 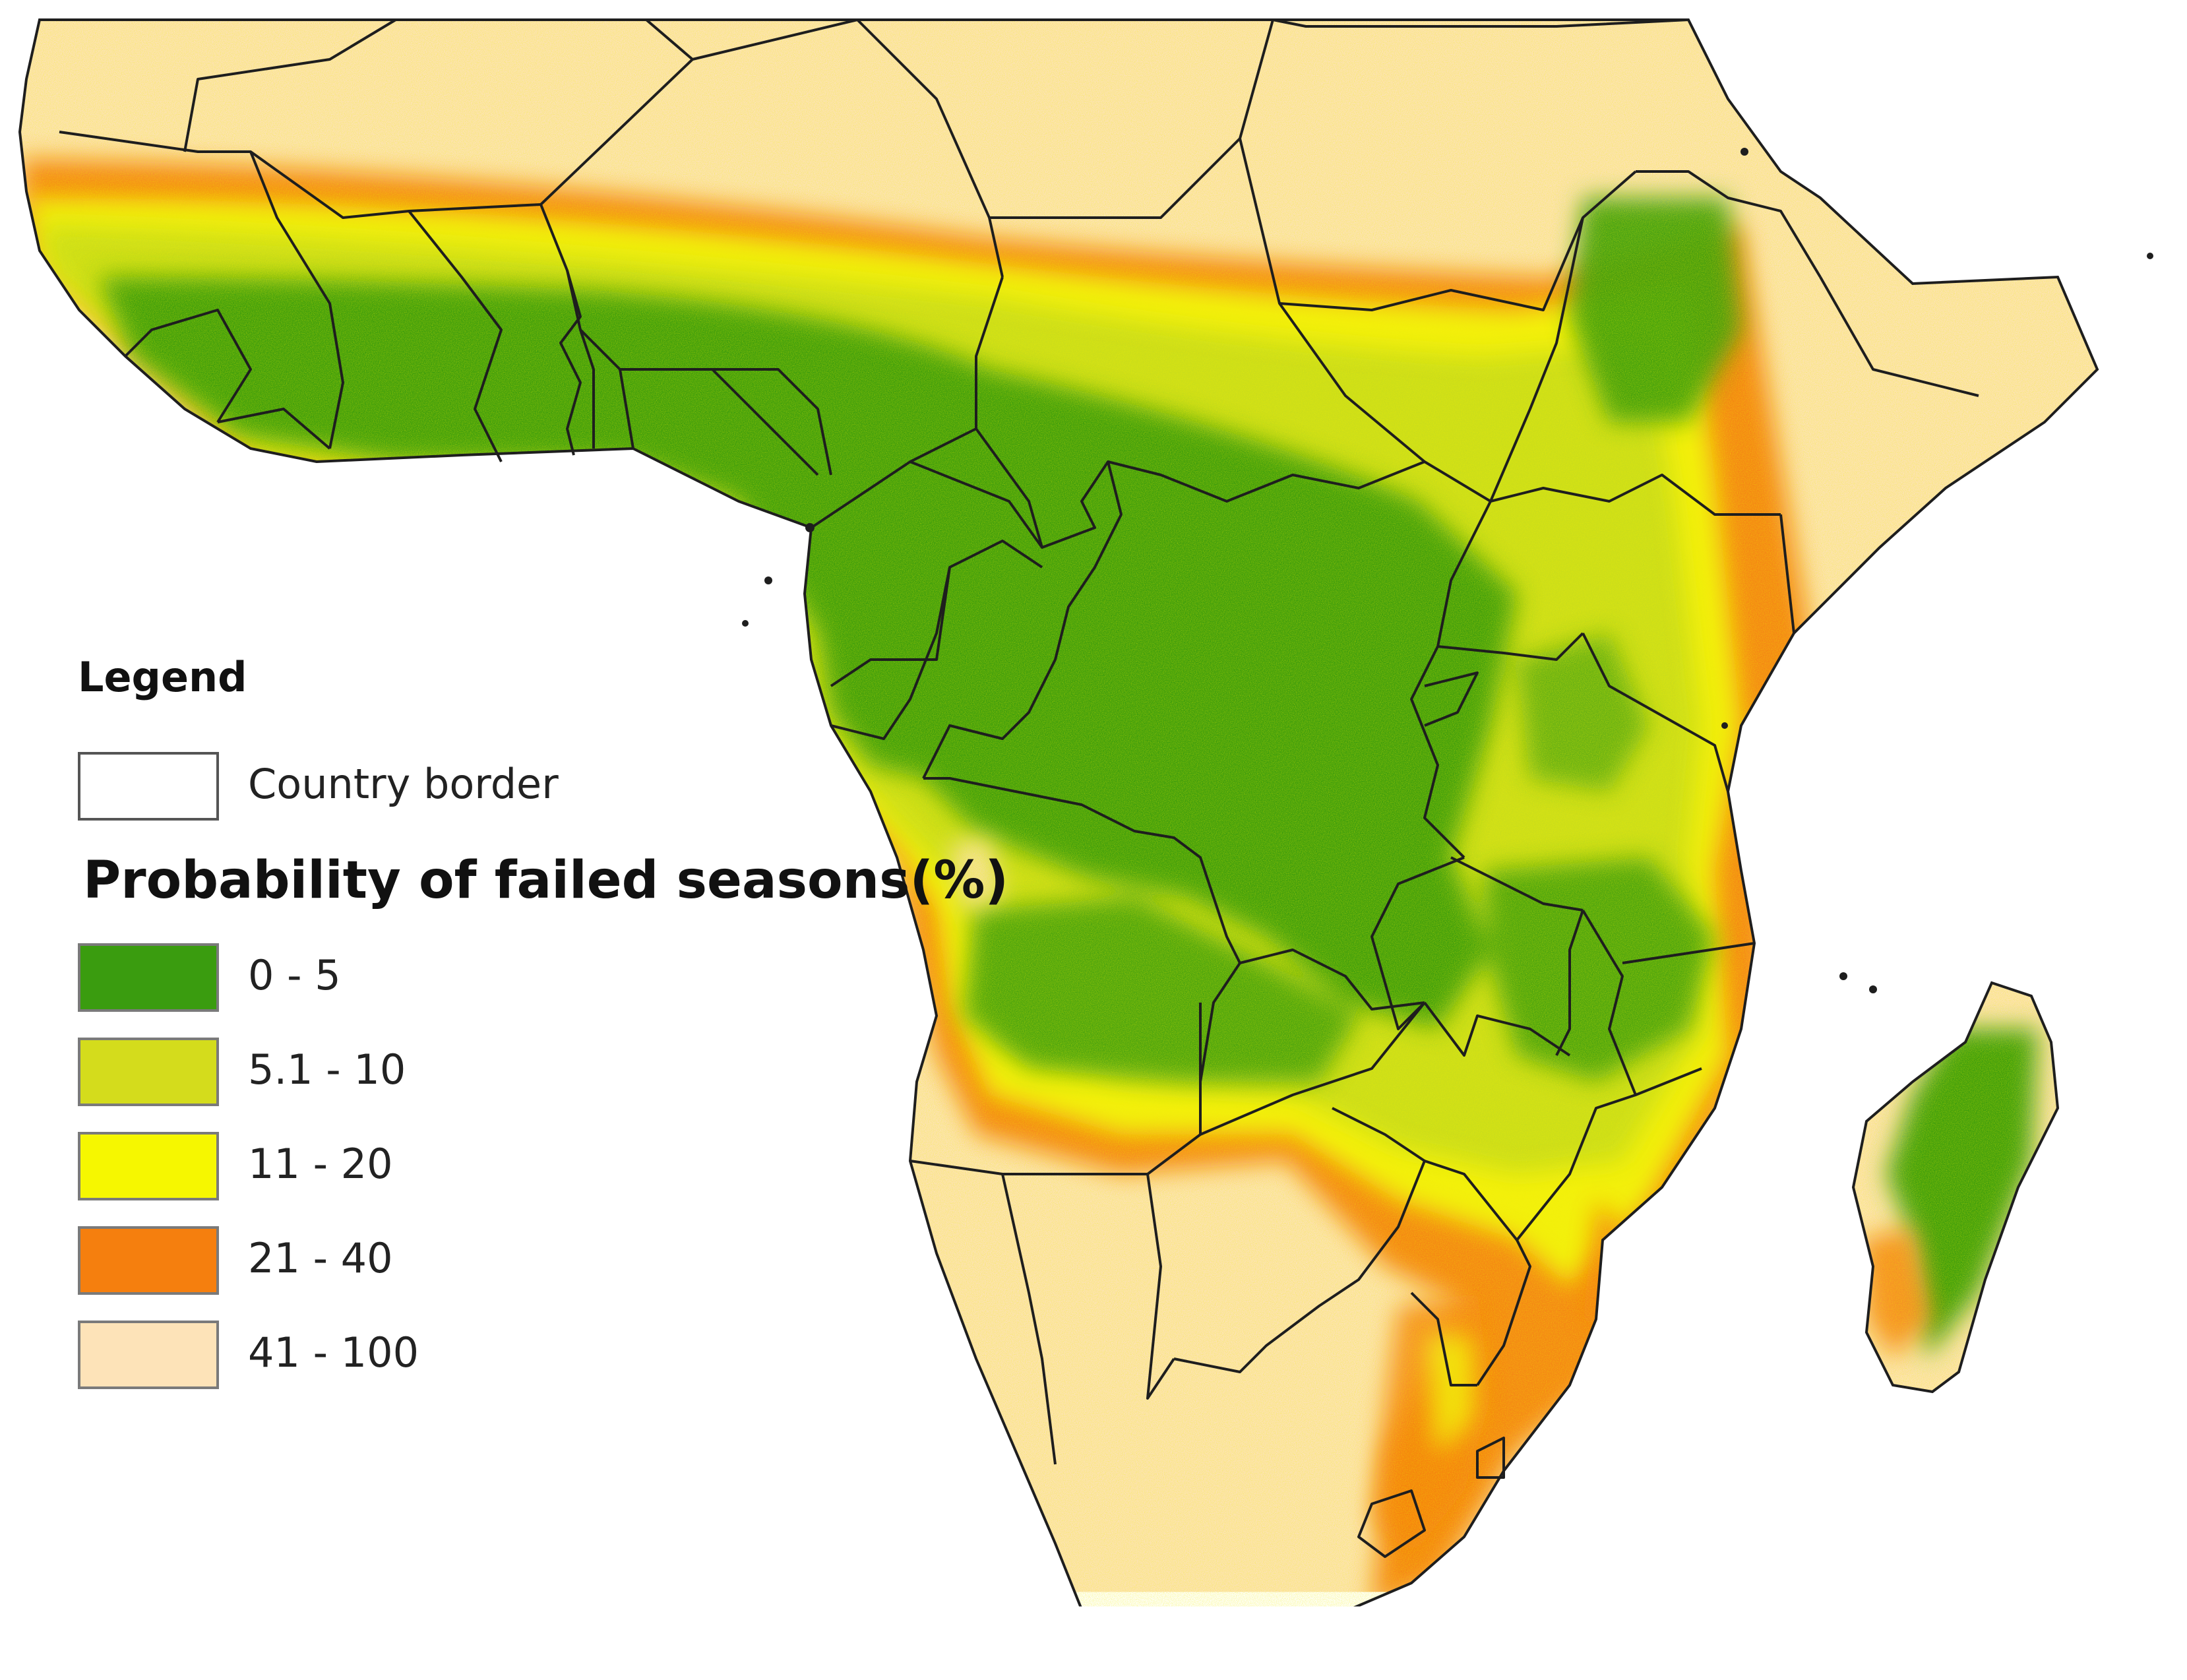 What do you see at coordinates (403, 784) in the screenshot?
I see `country-border-label: Country border` at bounding box center [403, 784].